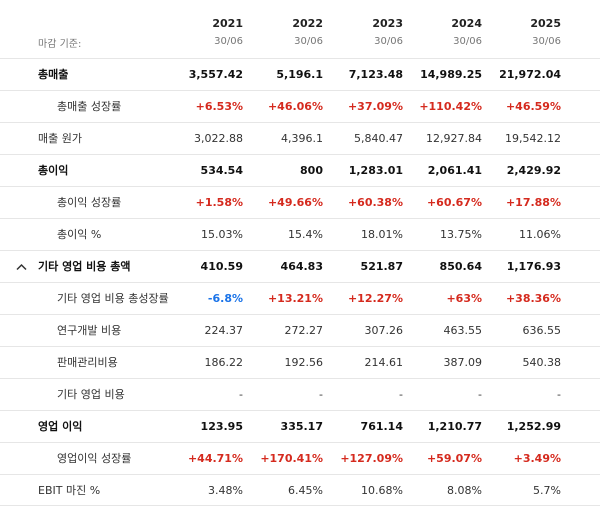  Describe the element at coordinates (221, 426) in the screenshot. I see `cell-2021: 123.95` at that location.